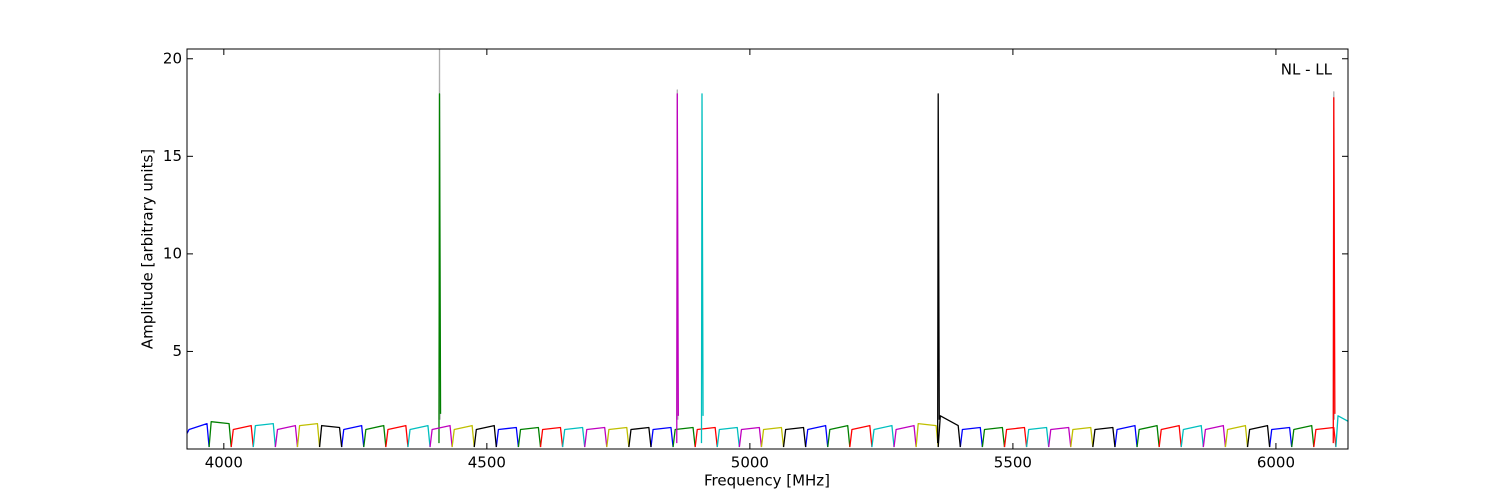 The width and height of the screenshot is (1500, 500). I want to click on x-tick-label: 5000, so click(750, 463).